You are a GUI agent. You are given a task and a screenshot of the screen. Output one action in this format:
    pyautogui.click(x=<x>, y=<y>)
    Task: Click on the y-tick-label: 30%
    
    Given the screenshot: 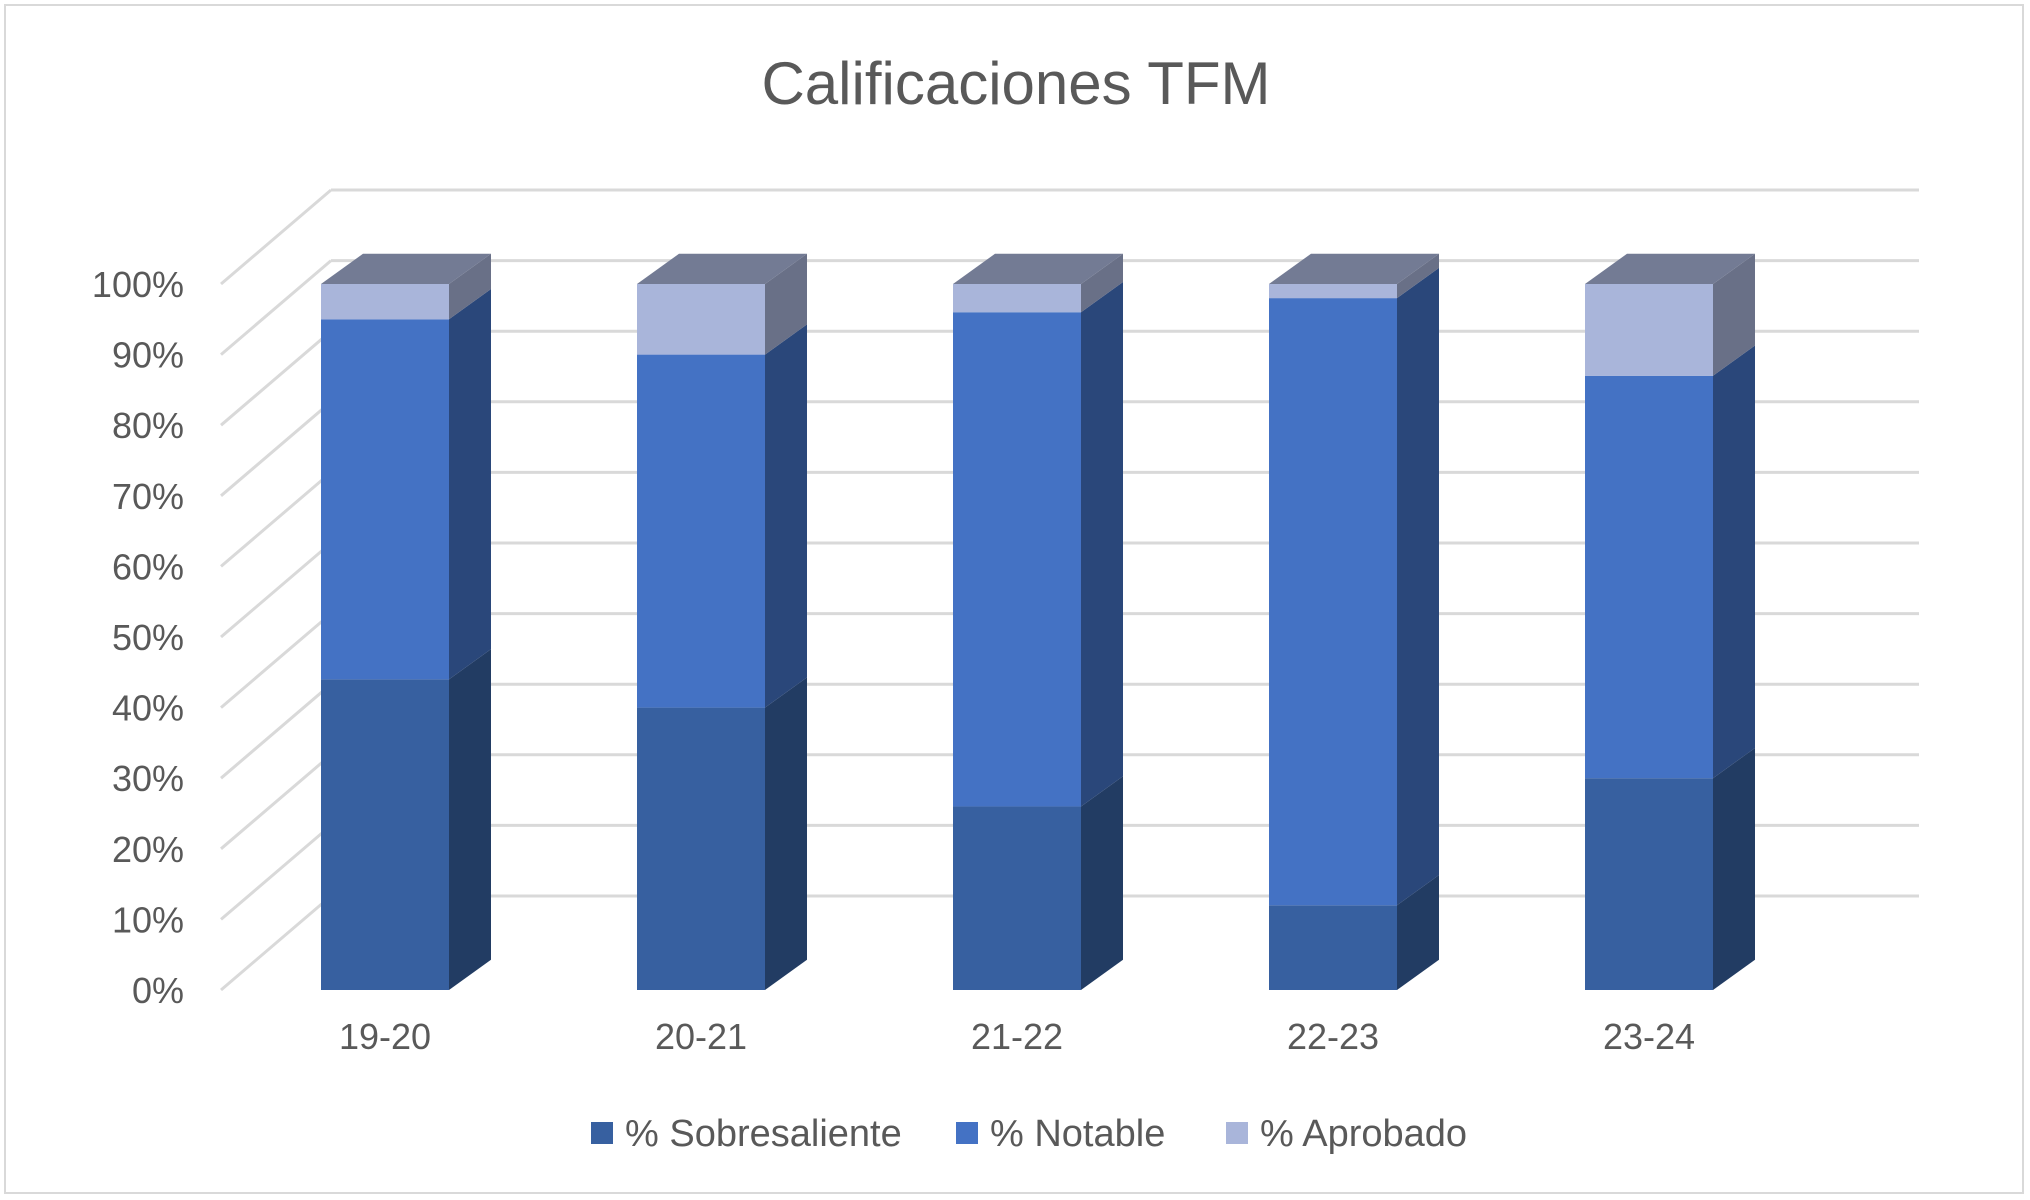 What is the action you would take?
    pyautogui.click(x=148, y=778)
    